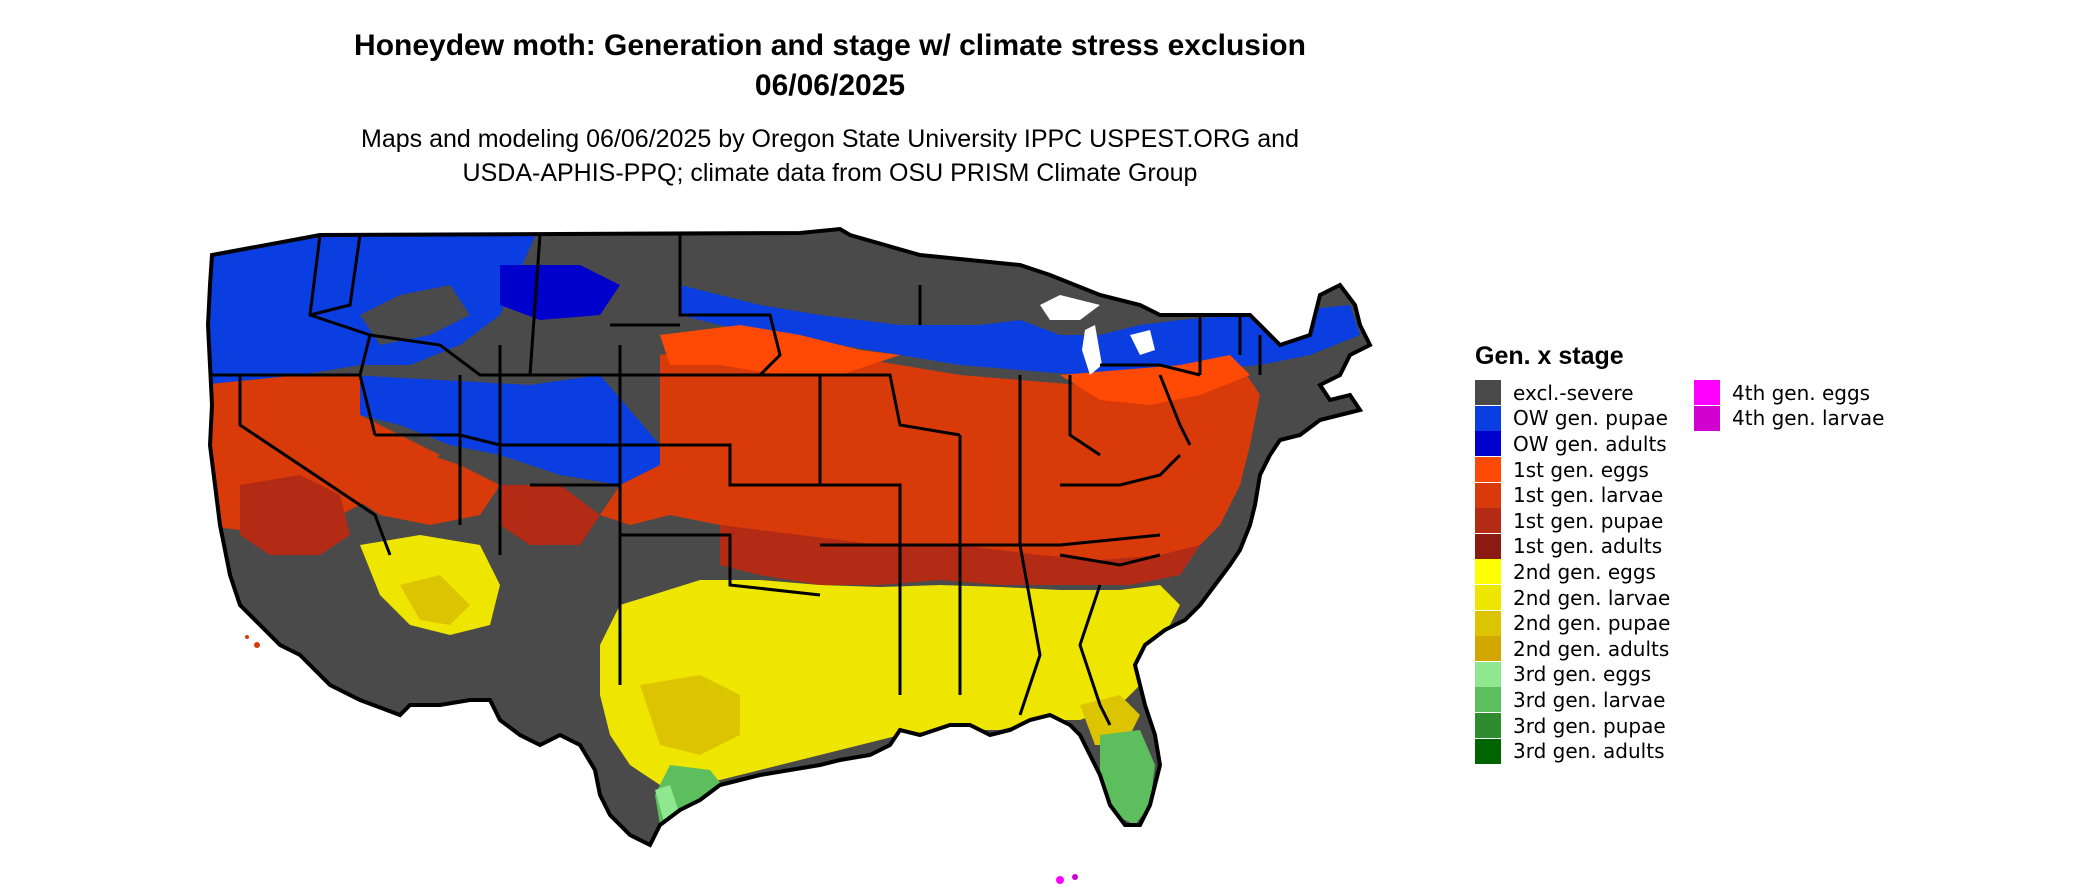  What do you see at coordinates (247, 637) in the screenshot?
I see `channel-islands-b` at bounding box center [247, 637].